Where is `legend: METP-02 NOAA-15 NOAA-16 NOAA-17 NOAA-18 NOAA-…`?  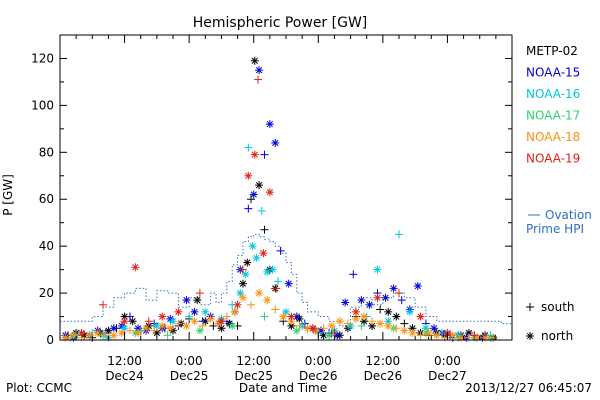 legend: METP-02 NOAA-15 NOAA-16 NOAA-17 NOAA-18 NOAA-… is located at coordinates (553, 105).